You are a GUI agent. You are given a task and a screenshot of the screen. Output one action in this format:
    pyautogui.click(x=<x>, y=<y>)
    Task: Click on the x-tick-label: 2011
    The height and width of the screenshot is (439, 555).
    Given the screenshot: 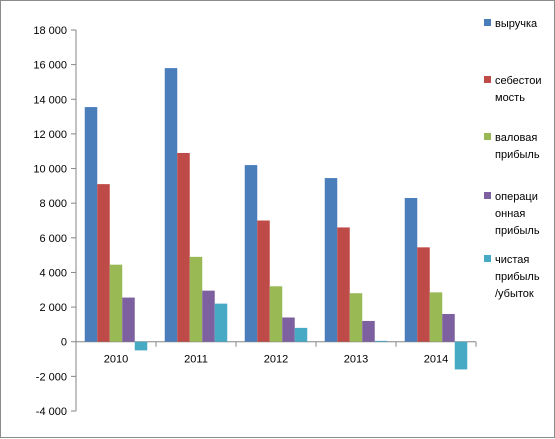 What is the action you would take?
    pyautogui.click(x=196, y=360)
    